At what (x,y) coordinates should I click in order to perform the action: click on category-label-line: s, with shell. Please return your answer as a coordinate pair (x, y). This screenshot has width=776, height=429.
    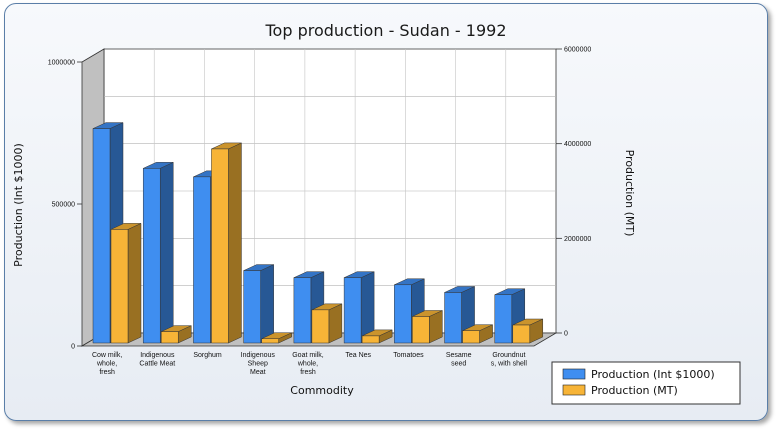
    Looking at the image, I should click on (509, 364).